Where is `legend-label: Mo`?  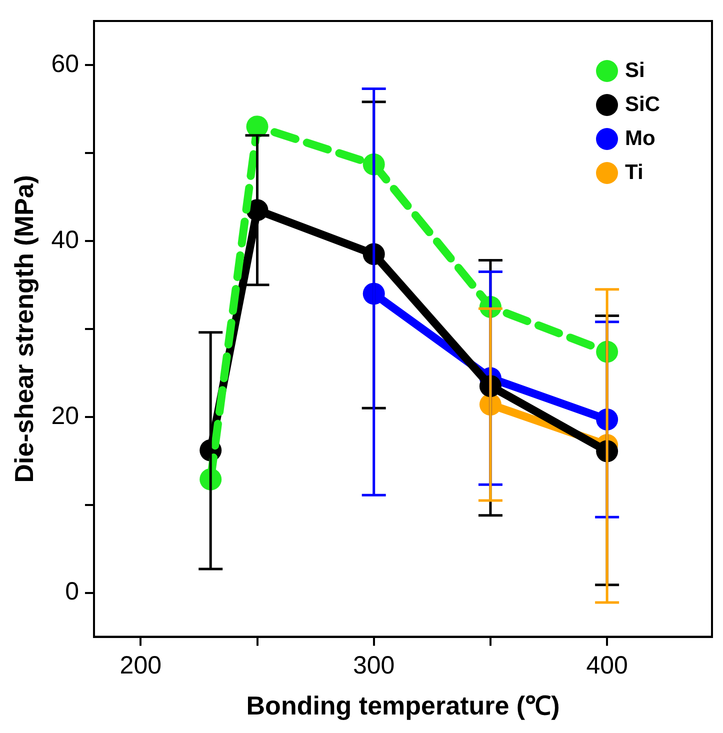 legend-label: Mo is located at coordinates (640, 138).